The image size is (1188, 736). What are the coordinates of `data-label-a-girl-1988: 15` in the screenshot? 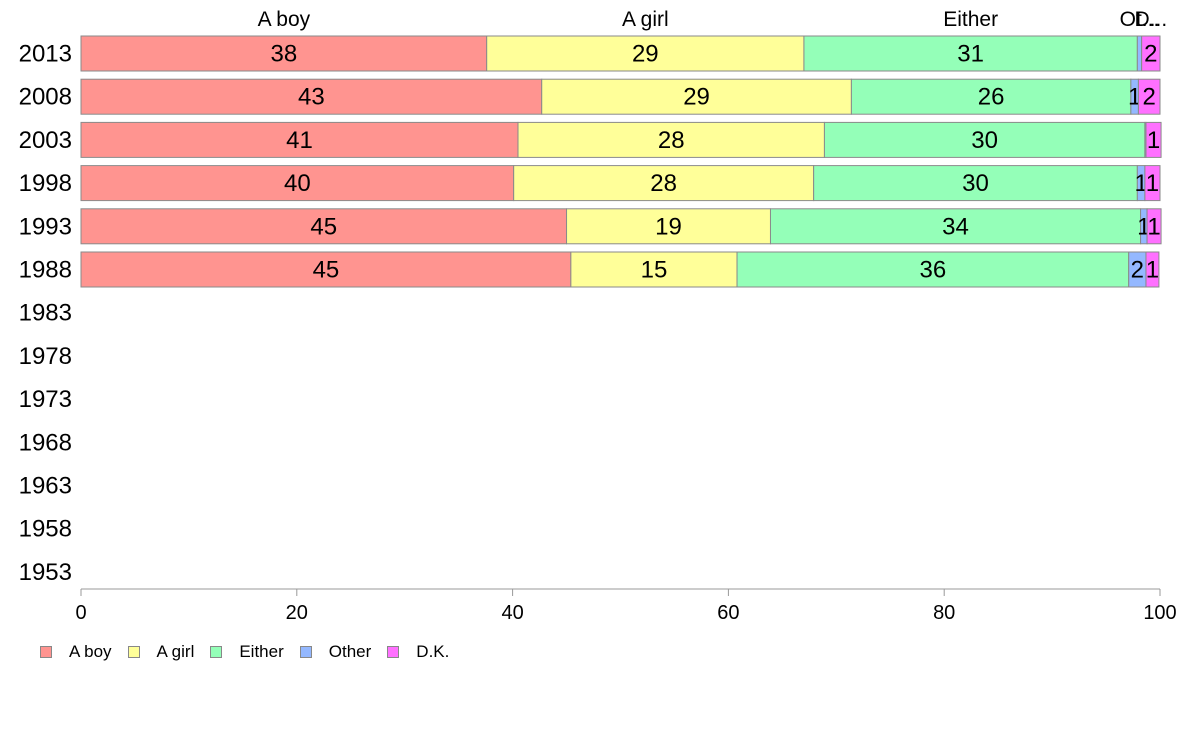 It's located at (654, 270).